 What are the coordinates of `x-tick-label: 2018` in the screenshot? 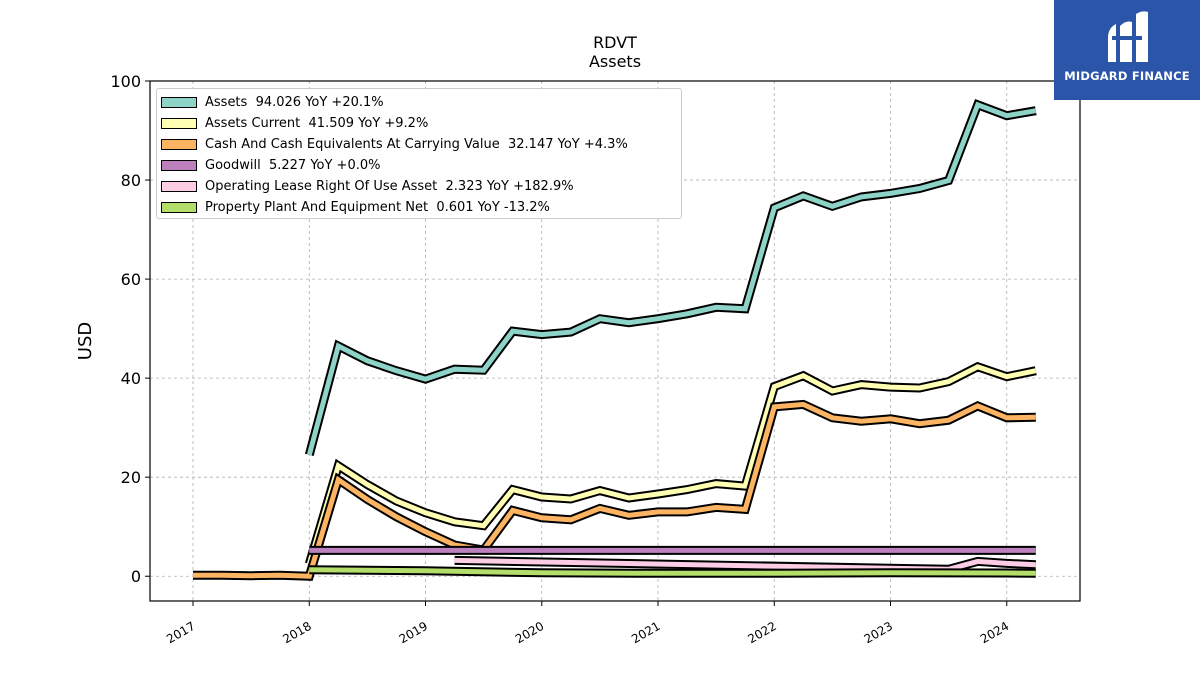 It's located at (296, 632).